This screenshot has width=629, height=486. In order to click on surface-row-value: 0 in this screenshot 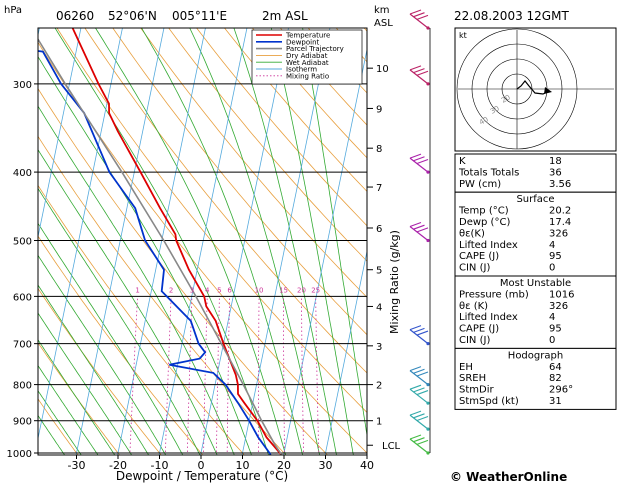, I will do `click(552, 268)`.